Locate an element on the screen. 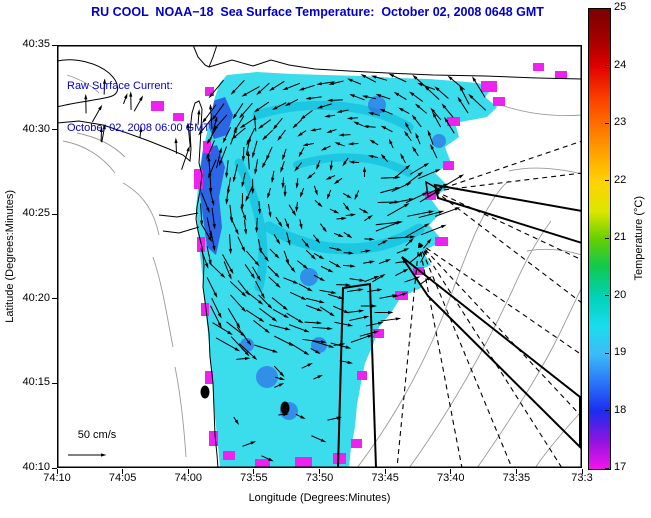  x-tick-label: 73:50 is located at coordinates (319, 478).